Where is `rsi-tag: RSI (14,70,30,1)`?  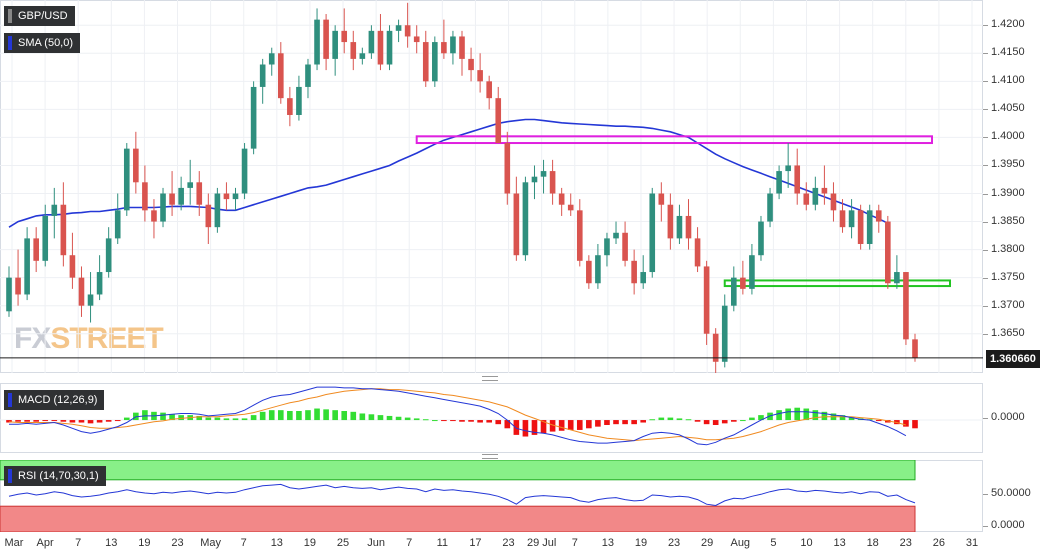 rsi-tag: RSI (14,70,30,1) is located at coordinates (55, 476).